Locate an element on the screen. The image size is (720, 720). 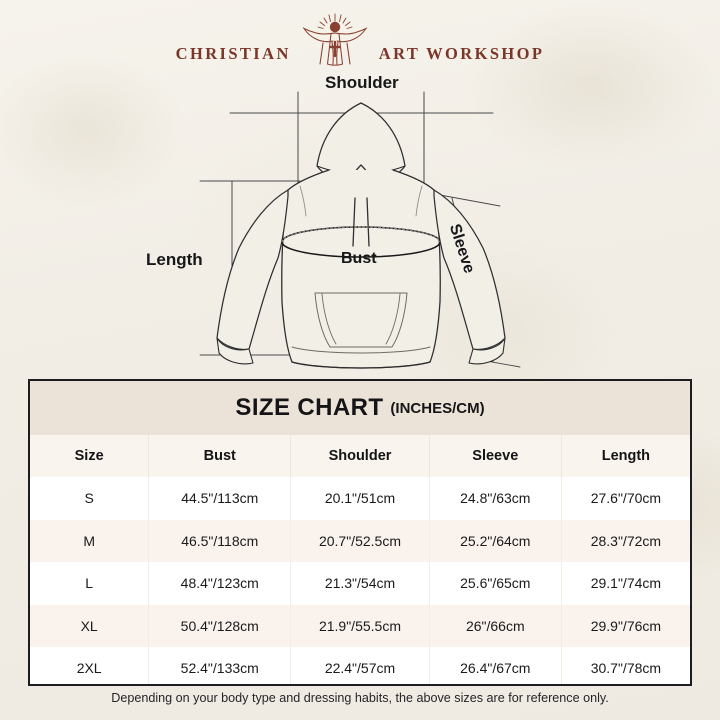
cell-bust: 46.5"/118cm is located at coordinates (220, 540).